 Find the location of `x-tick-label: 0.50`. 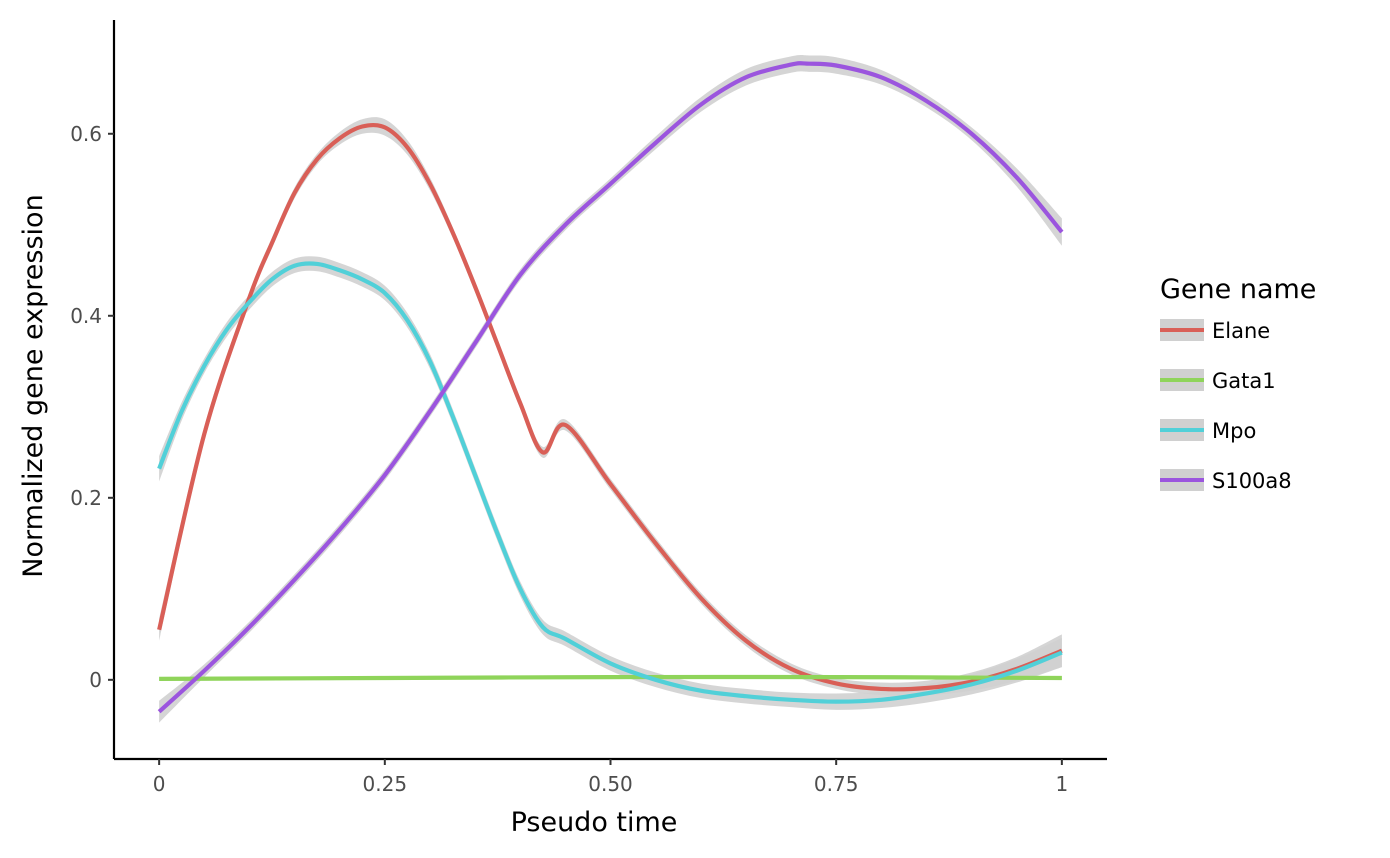

x-tick-label: 0.50 is located at coordinates (610, 784).